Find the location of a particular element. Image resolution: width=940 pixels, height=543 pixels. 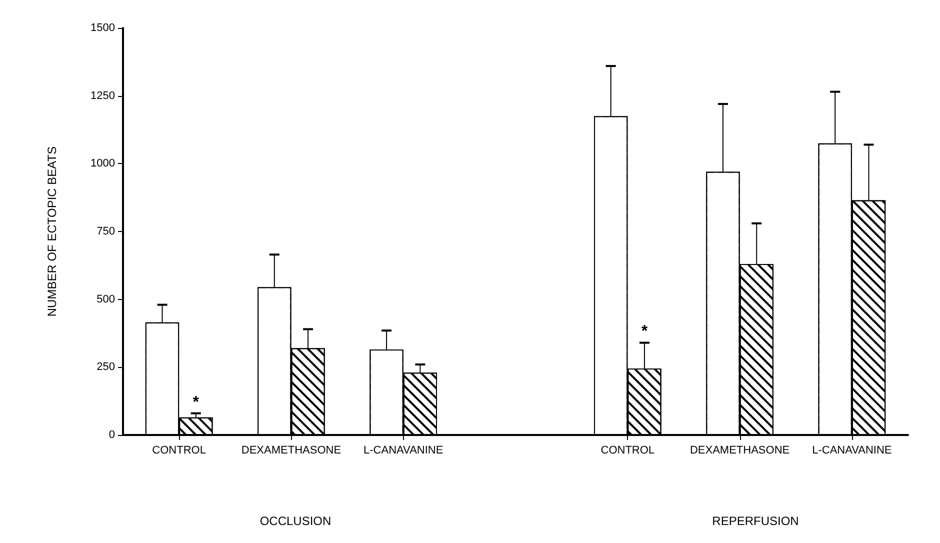

y-tick-label: 250 is located at coordinates (105, 367).